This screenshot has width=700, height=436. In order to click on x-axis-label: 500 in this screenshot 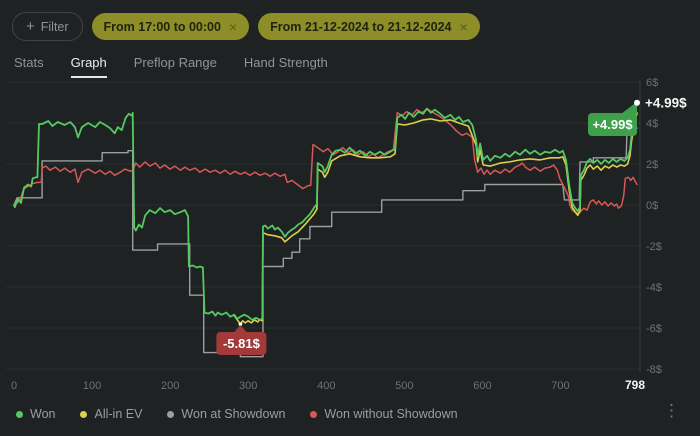, I will do `click(404, 386)`.